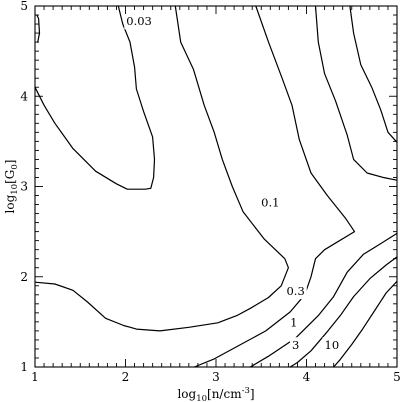  Describe the element at coordinates (396, 377) in the screenshot. I see `x-tick-label: 5` at that location.